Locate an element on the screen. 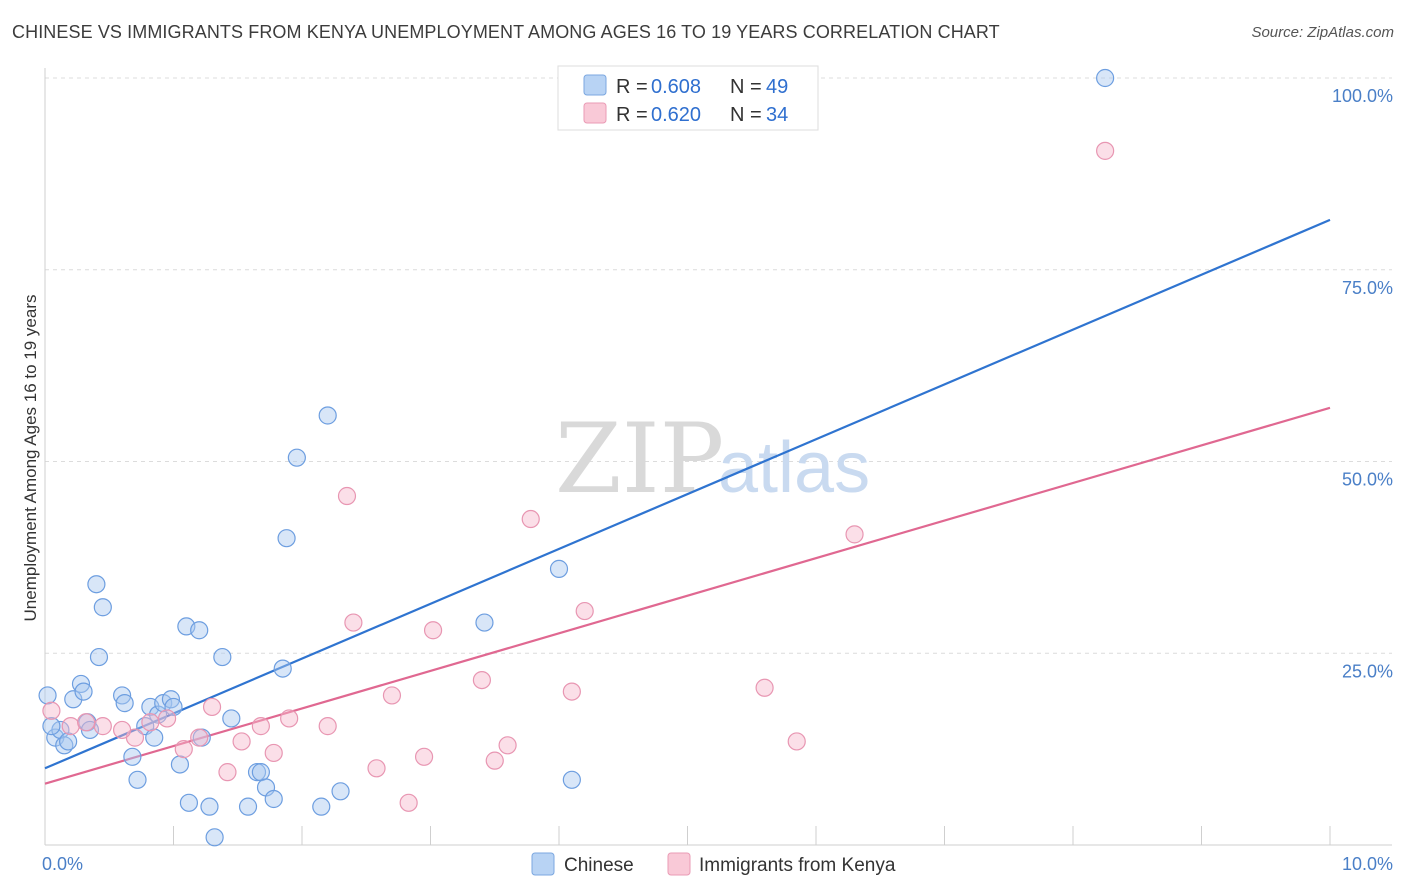 The height and width of the screenshot is (892, 1406). legend-n-label-kenya: N = is located at coordinates (746, 115).